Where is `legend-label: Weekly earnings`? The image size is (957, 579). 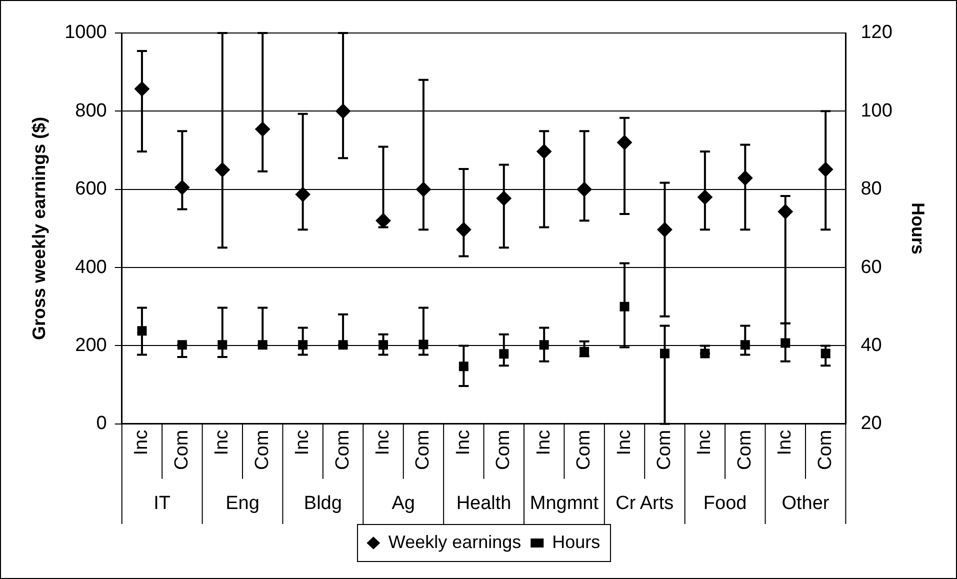 legend-label: Weekly earnings is located at coordinates (455, 542).